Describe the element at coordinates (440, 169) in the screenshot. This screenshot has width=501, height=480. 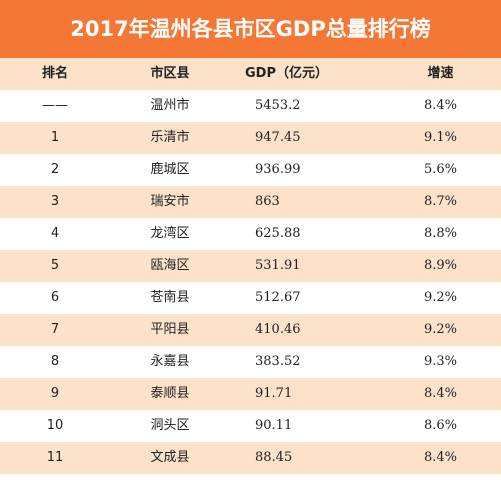
I see `growth-cell: 5.6%` at that location.